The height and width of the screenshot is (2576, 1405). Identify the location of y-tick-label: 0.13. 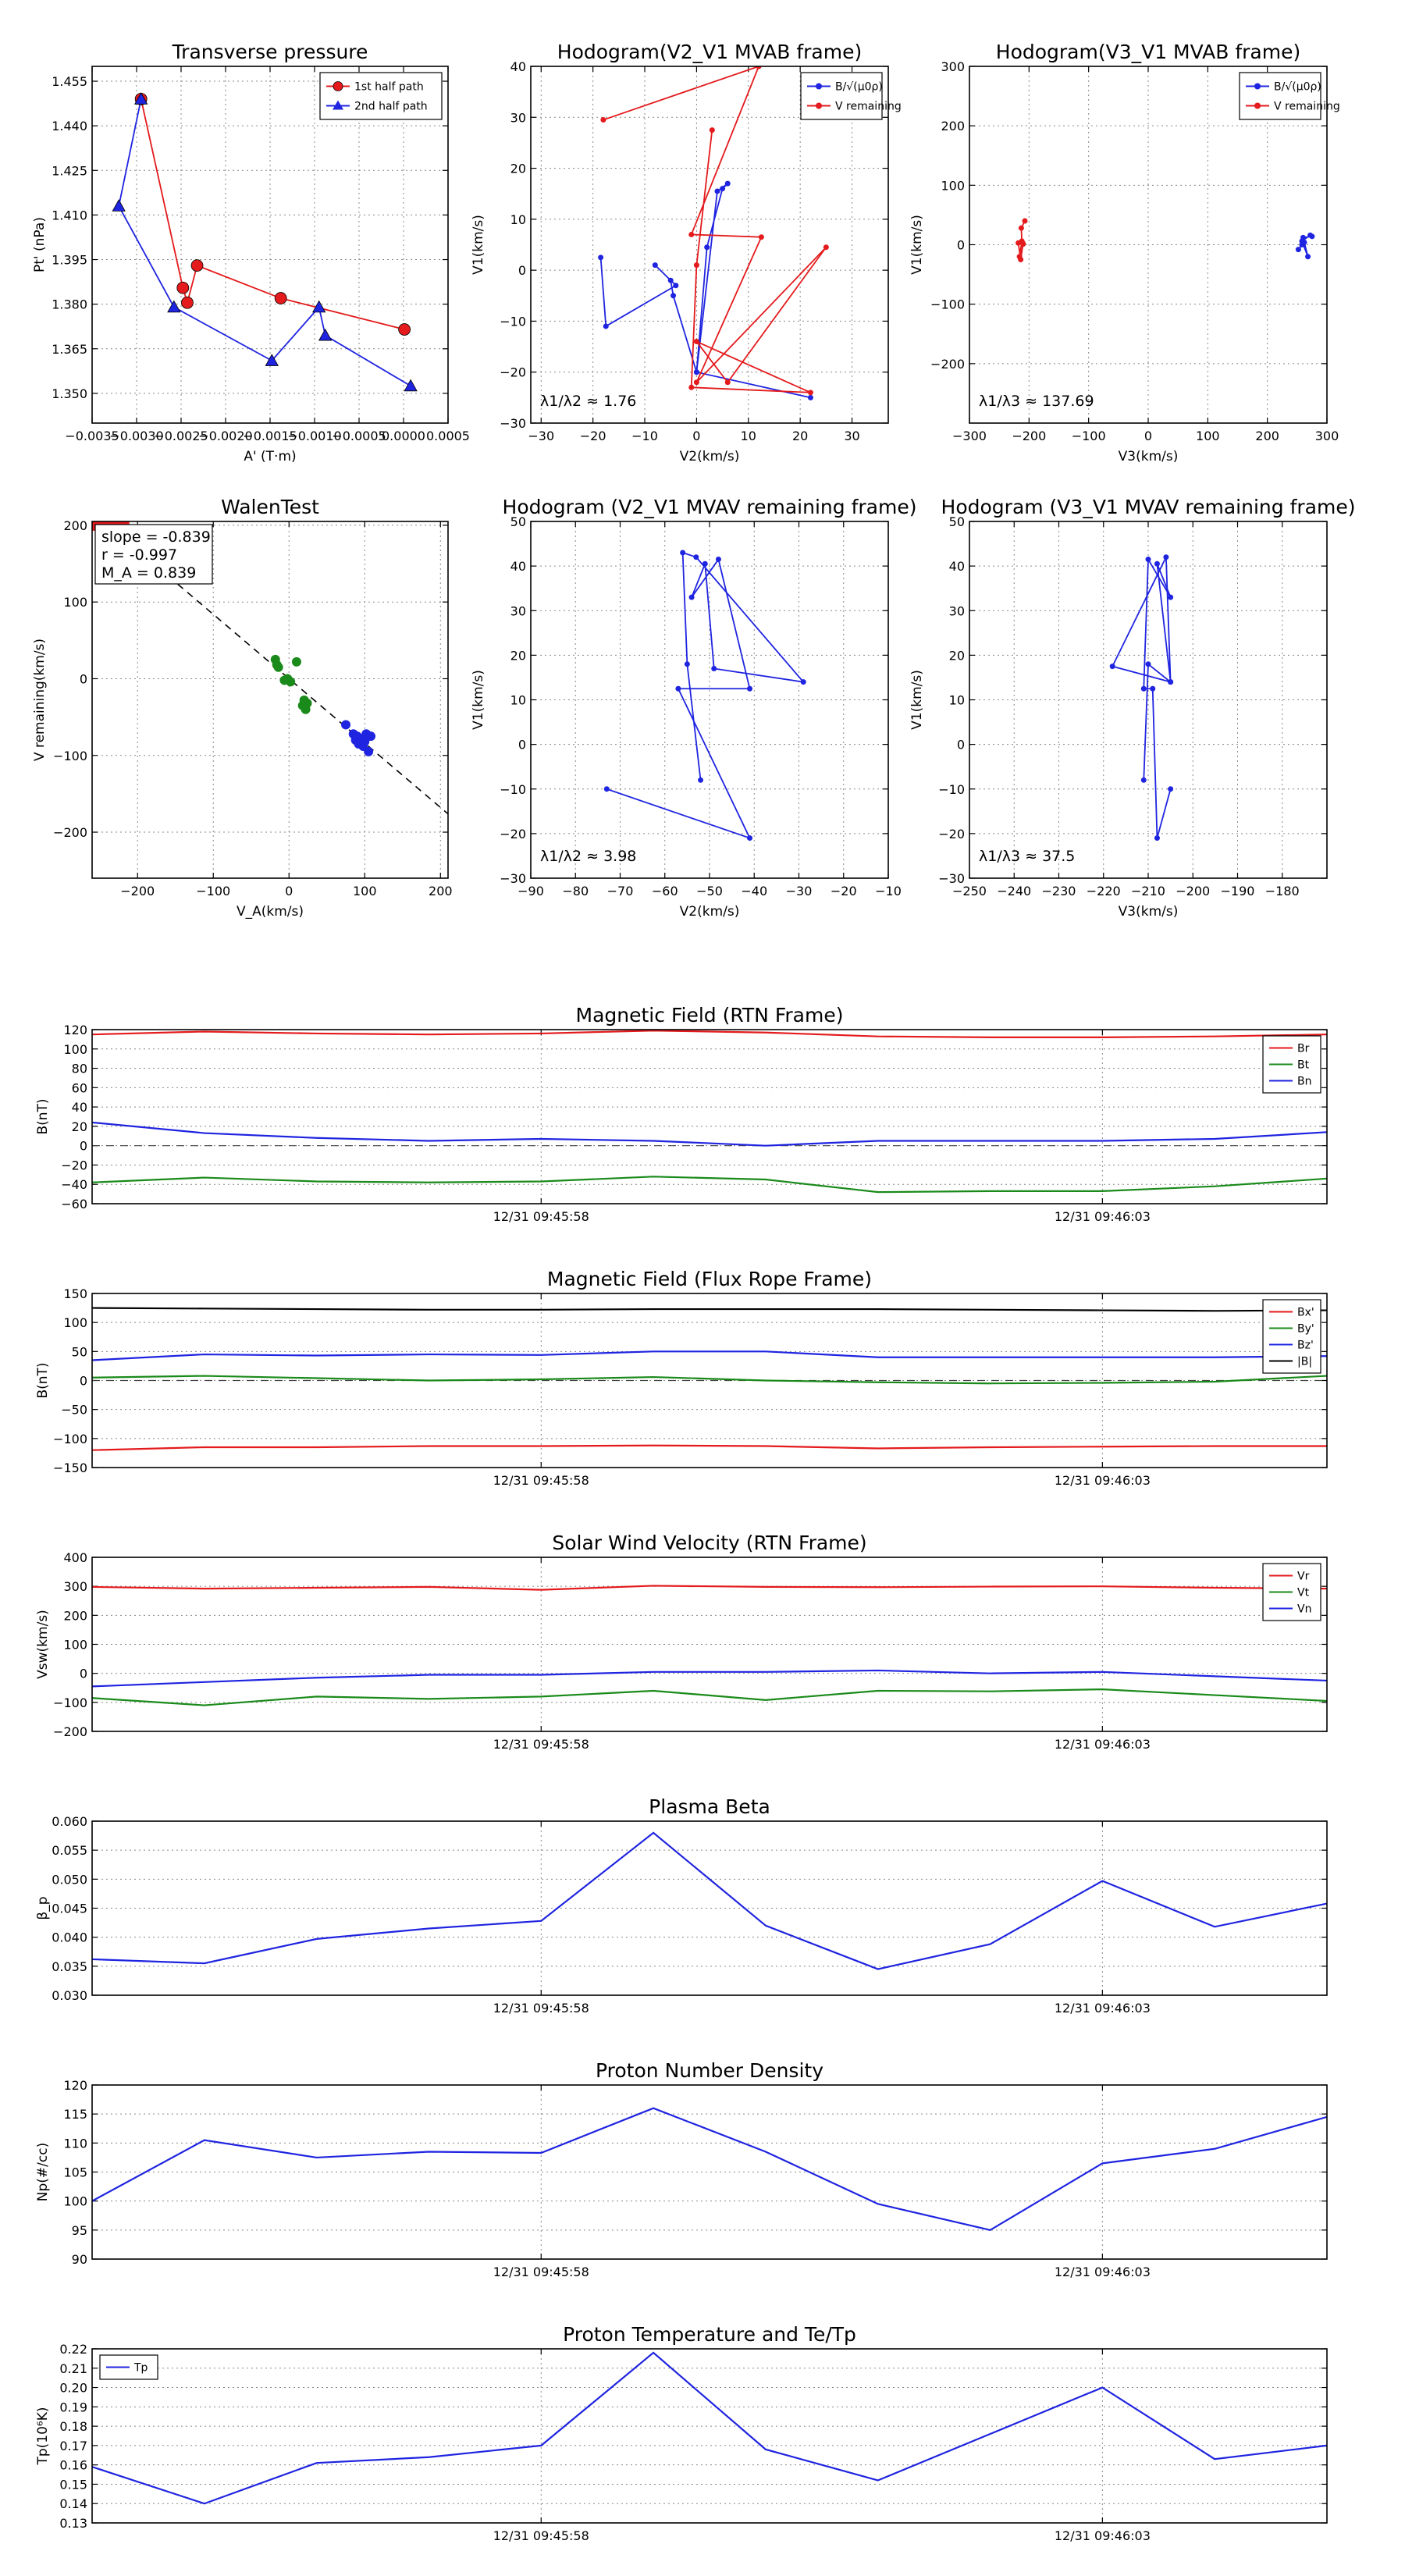
(73, 2523).